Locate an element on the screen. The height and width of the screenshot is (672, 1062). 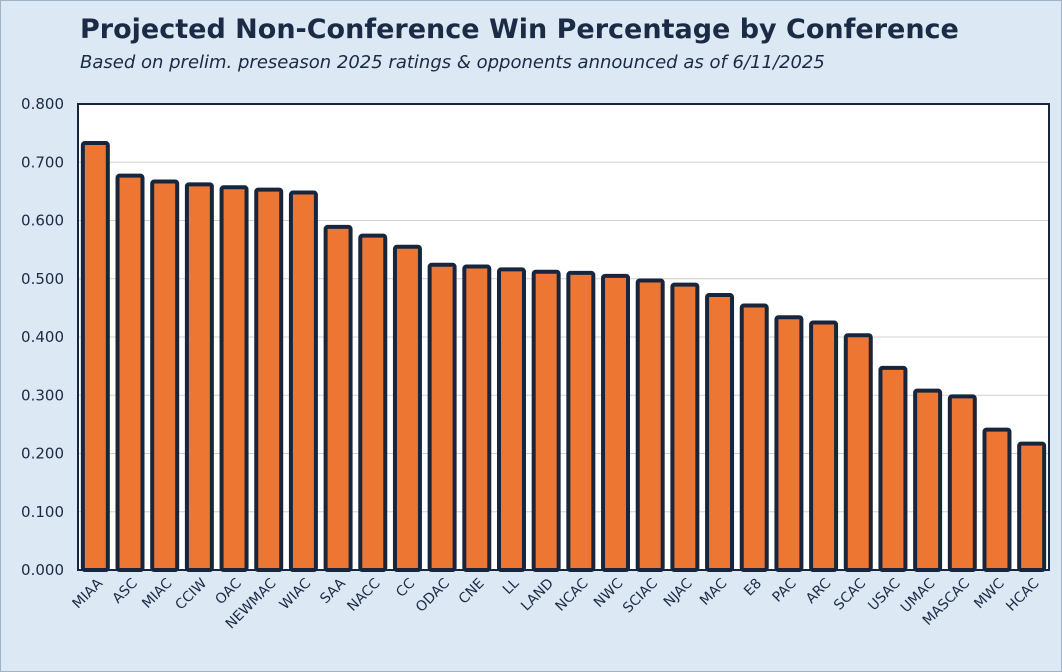
y-tick-label: 0.000 is located at coordinates (42, 570).